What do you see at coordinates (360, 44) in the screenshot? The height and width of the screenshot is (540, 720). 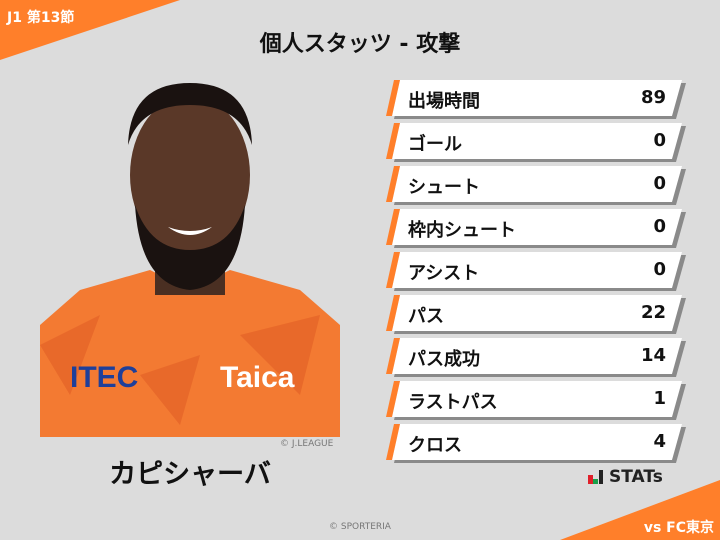 I see `page-title: 個人スタッツ - 攻撃` at bounding box center [360, 44].